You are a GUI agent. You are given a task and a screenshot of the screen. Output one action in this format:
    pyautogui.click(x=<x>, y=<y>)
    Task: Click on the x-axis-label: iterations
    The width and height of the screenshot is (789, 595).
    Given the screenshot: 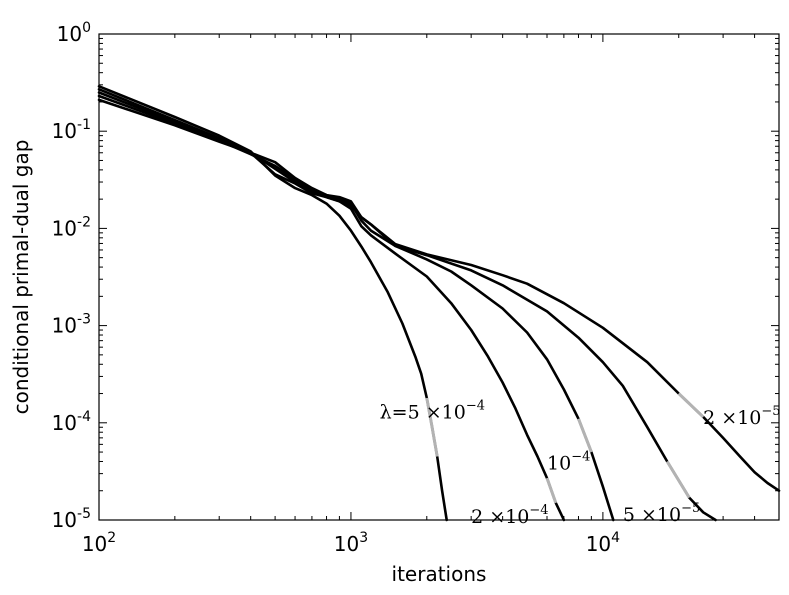 What is the action you would take?
    pyautogui.click(x=439, y=574)
    